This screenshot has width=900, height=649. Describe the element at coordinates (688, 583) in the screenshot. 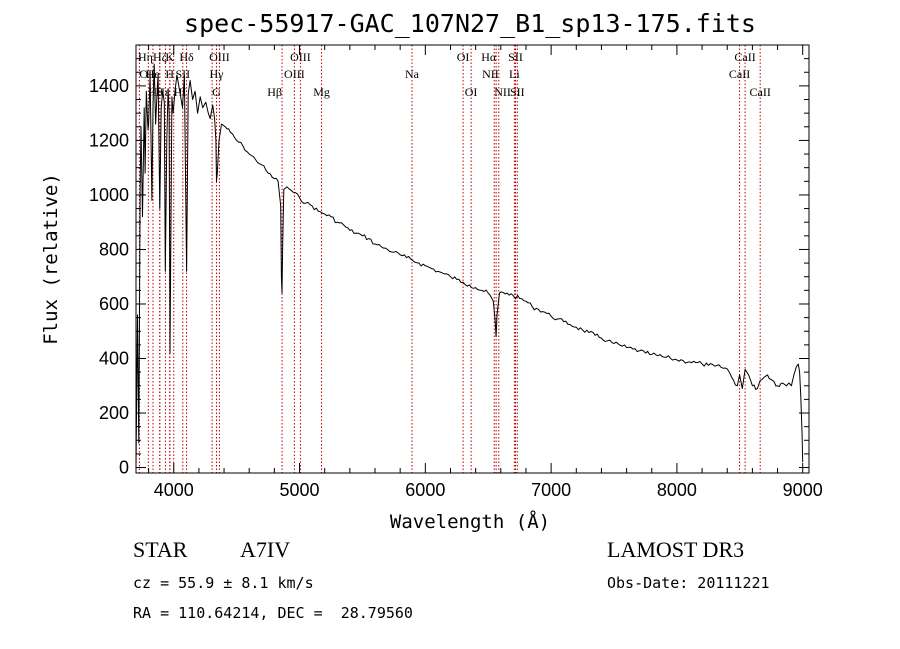

I see `obs-date: Obs-Date: 20111221` at that location.